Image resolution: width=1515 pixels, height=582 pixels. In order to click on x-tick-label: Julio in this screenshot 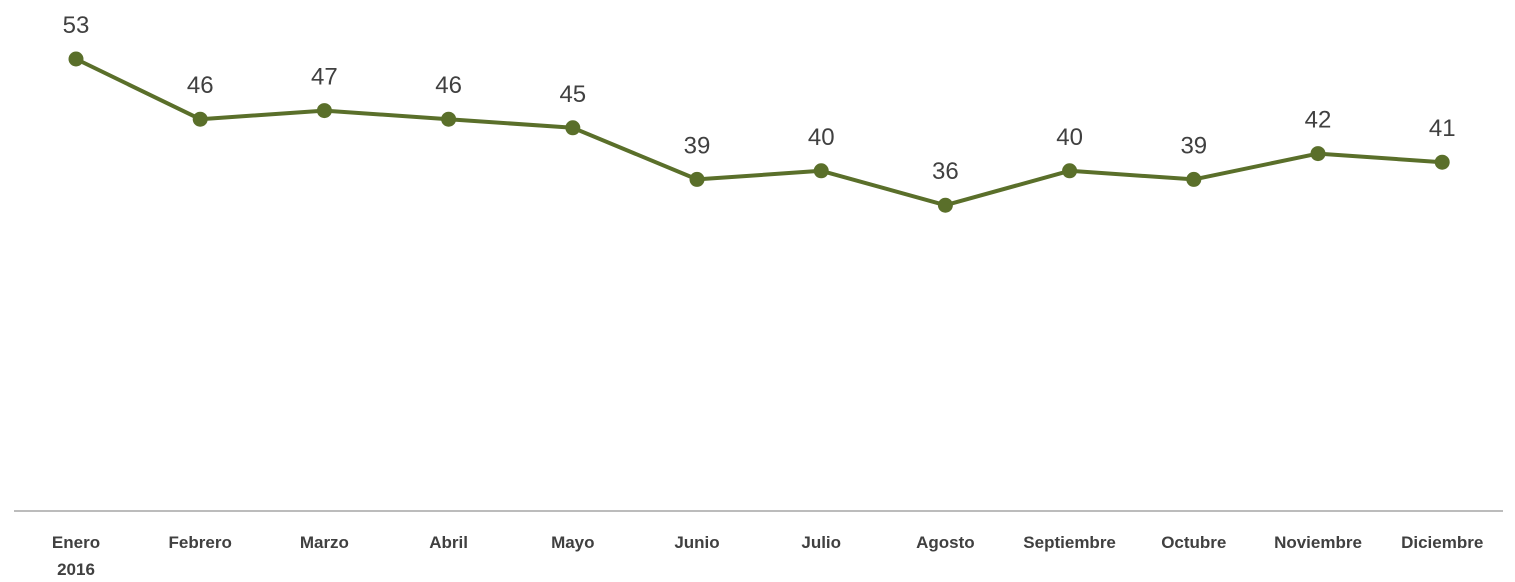, I will do `click(821, 542)`.